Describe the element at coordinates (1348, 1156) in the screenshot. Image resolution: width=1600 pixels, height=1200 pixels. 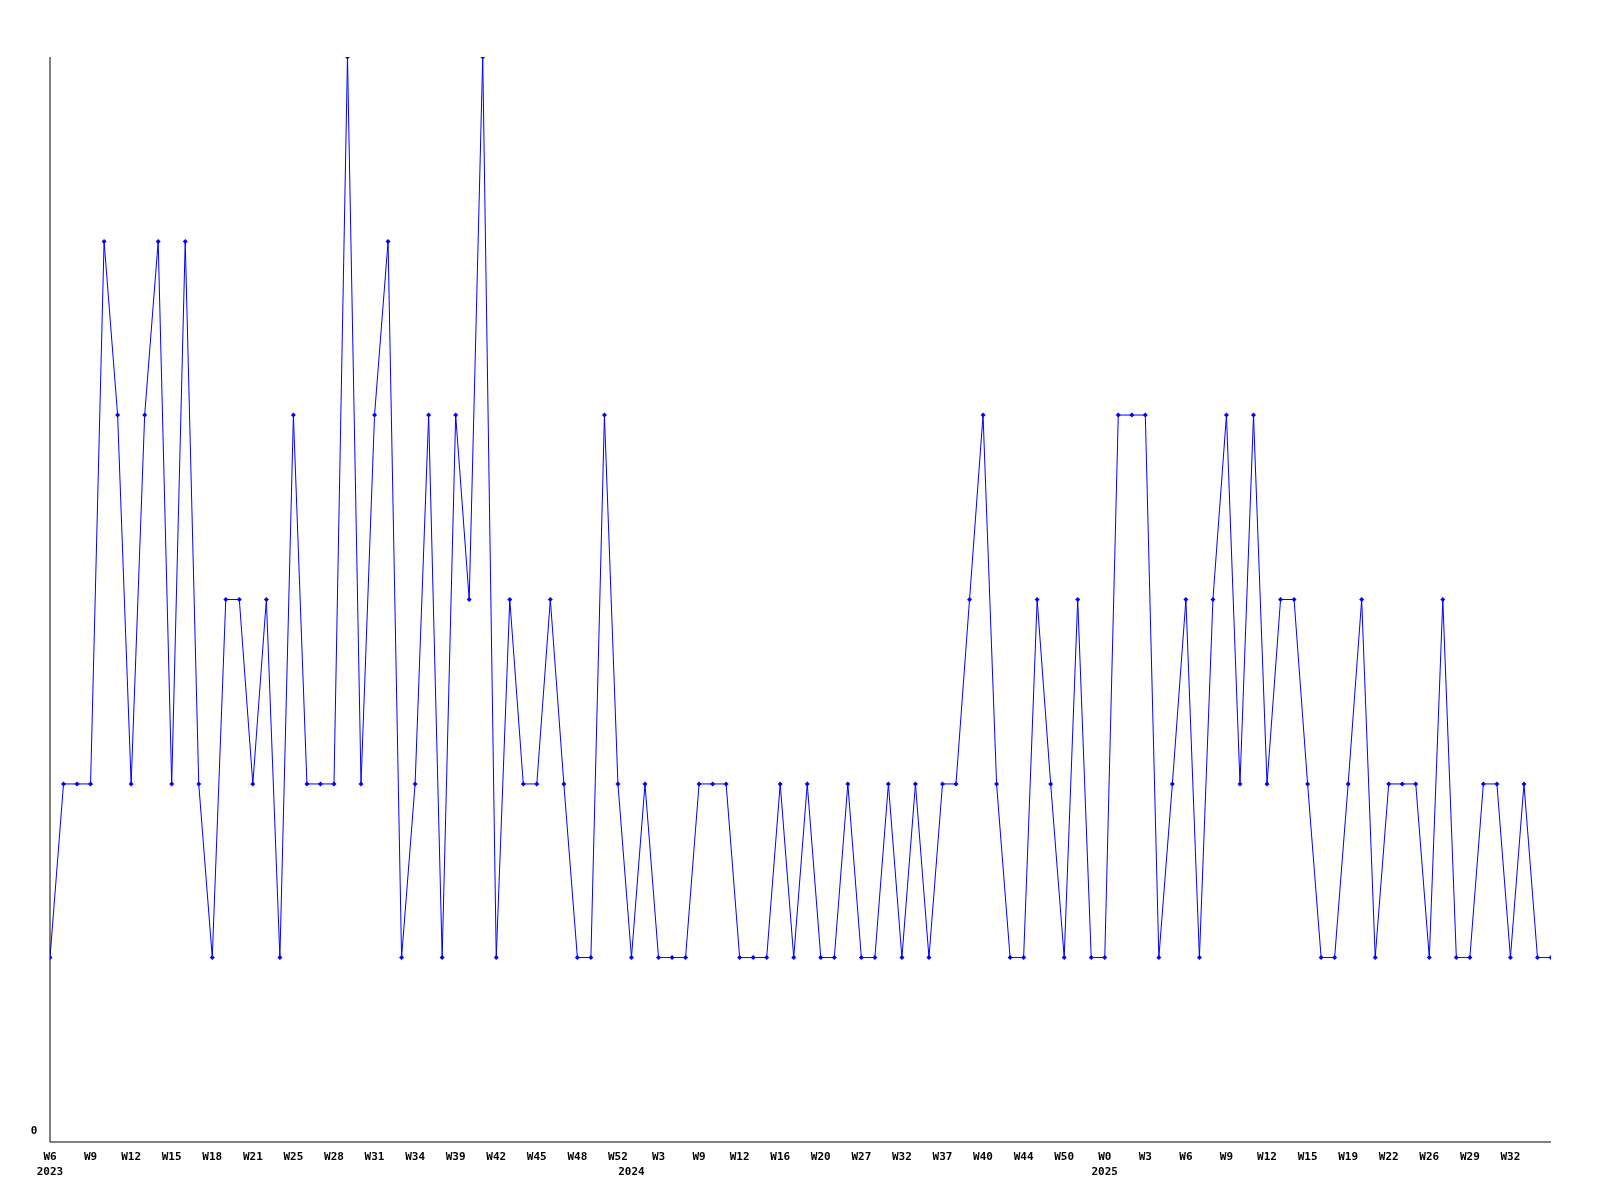
I see `x-tick-label: W19` at that location.